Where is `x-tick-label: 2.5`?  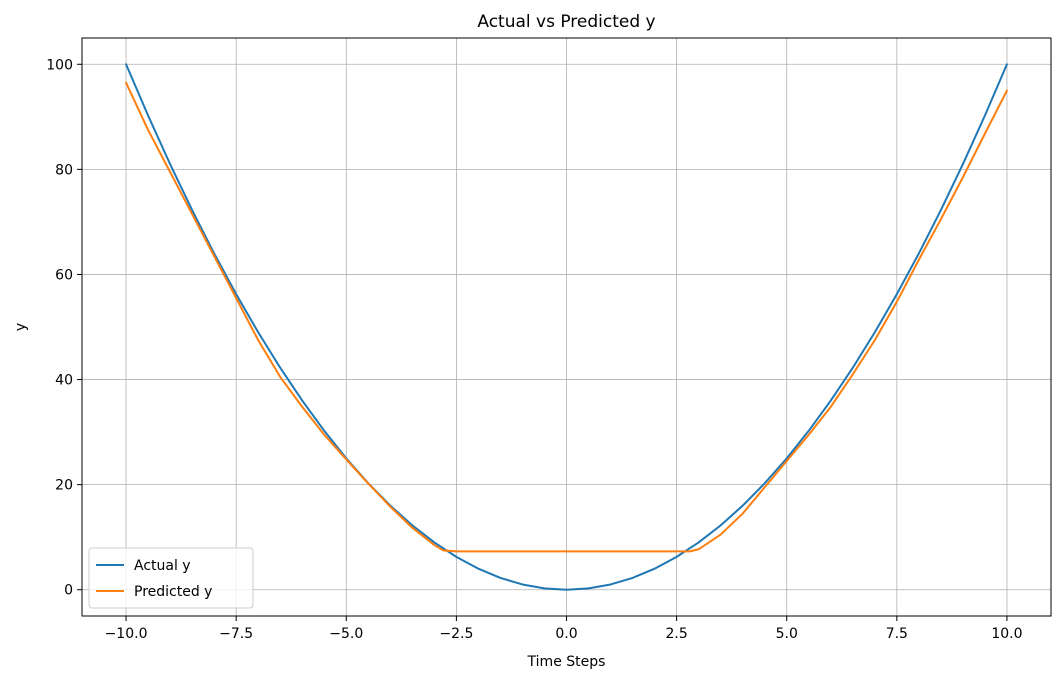 x-tick-label: 2.5 is located at coordinates (676, 634).